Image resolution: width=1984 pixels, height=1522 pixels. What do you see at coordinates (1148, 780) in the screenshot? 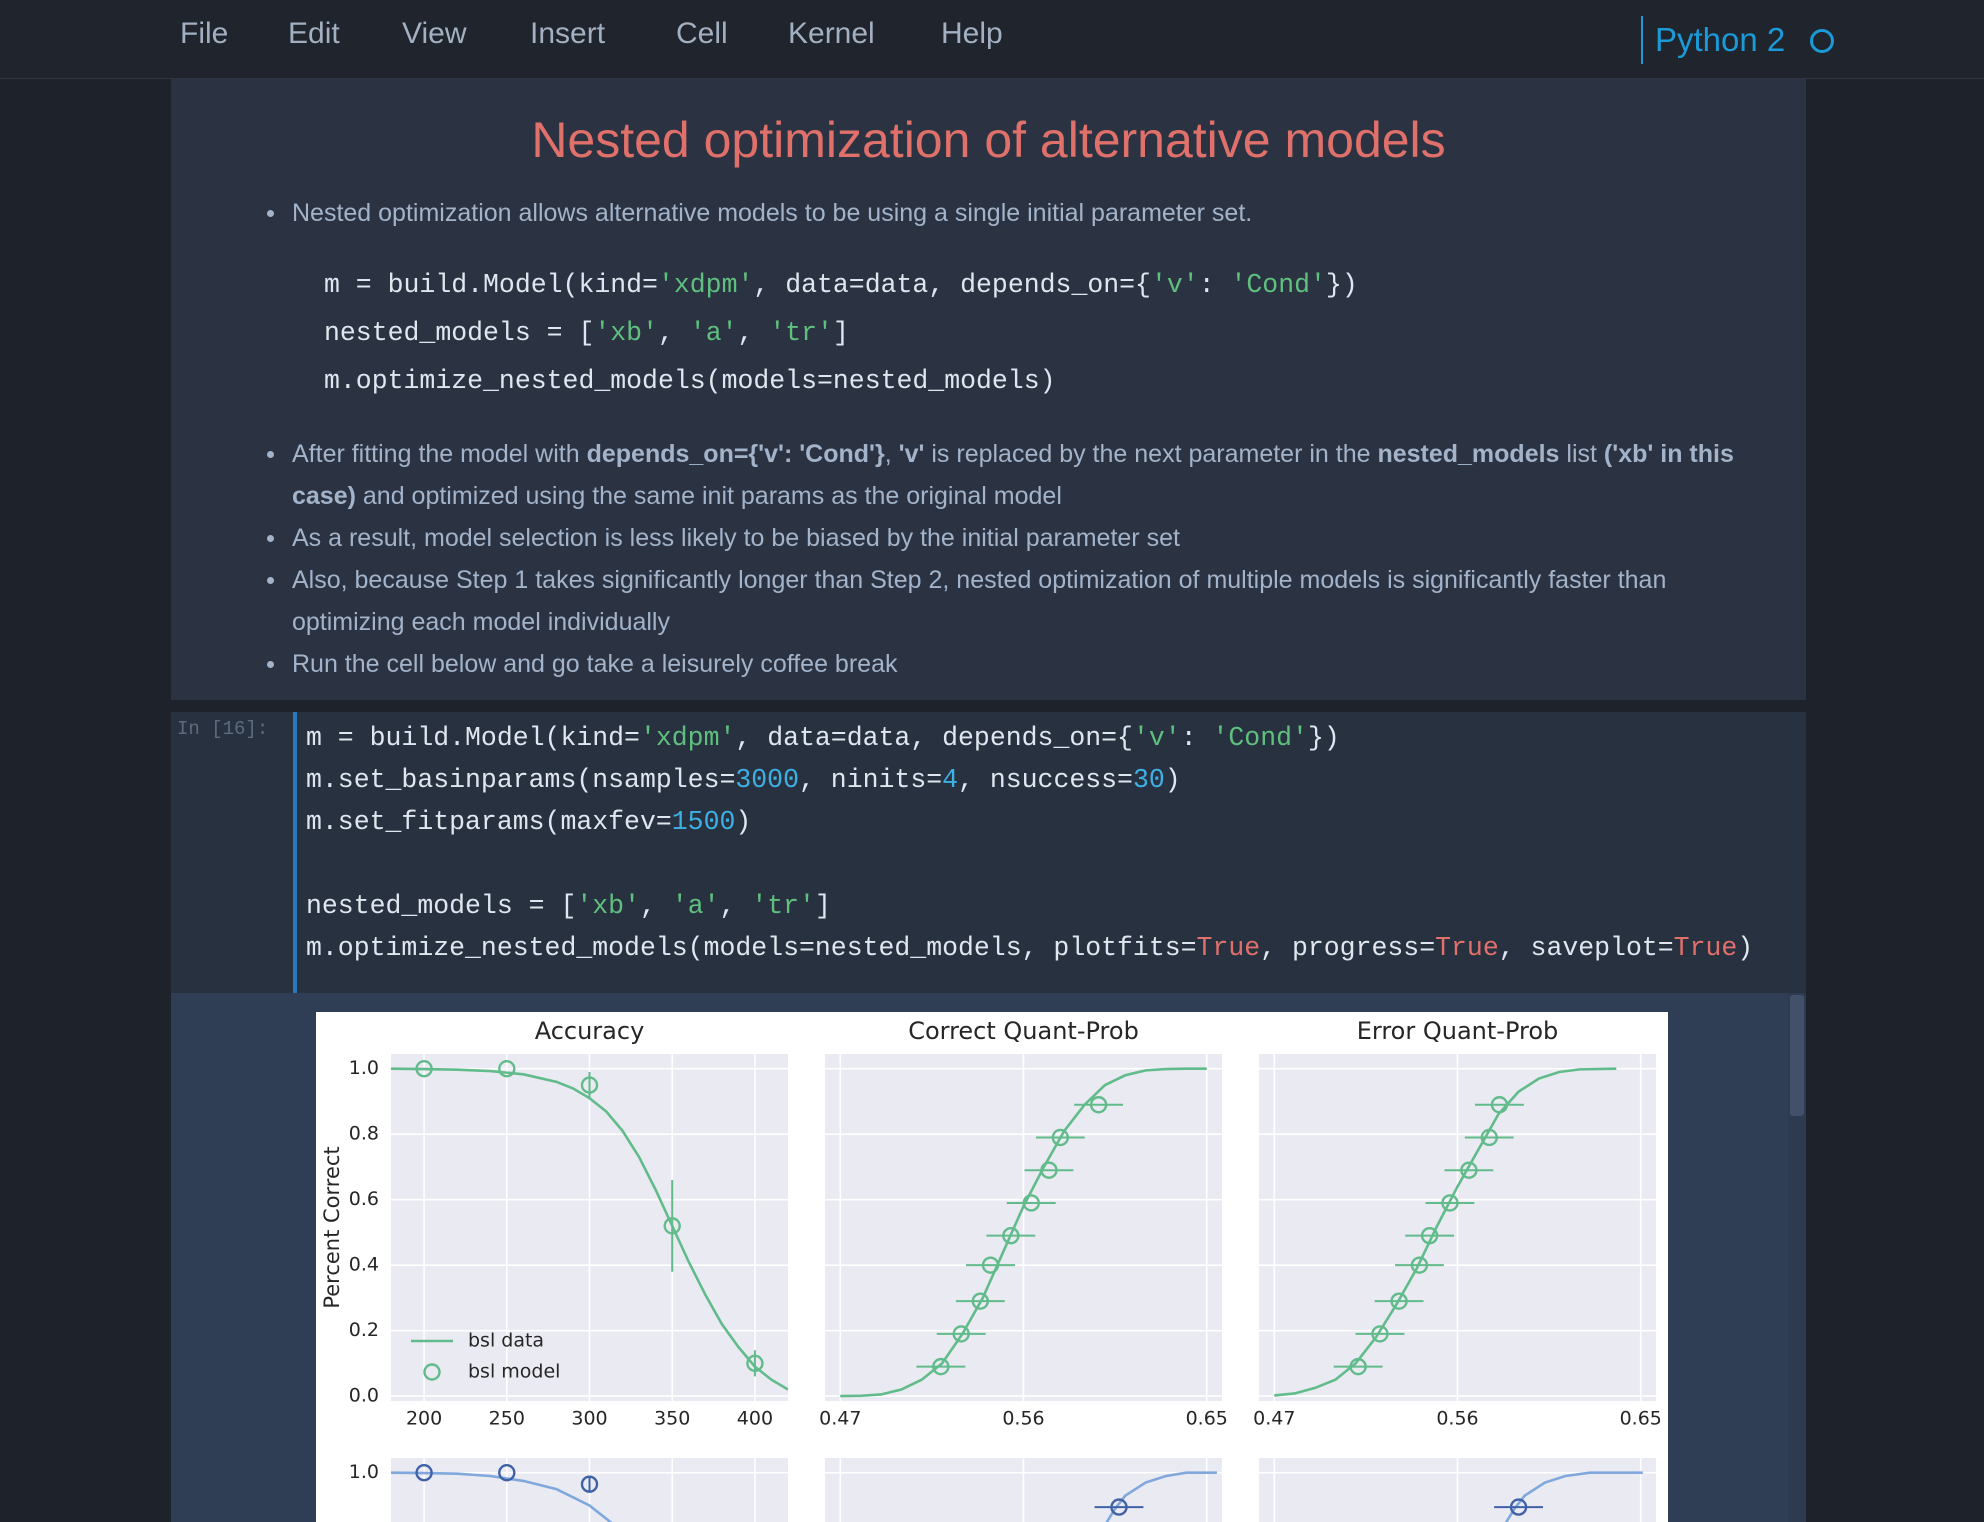
I see `code-token: 30` at bounding box center [1148, 780].